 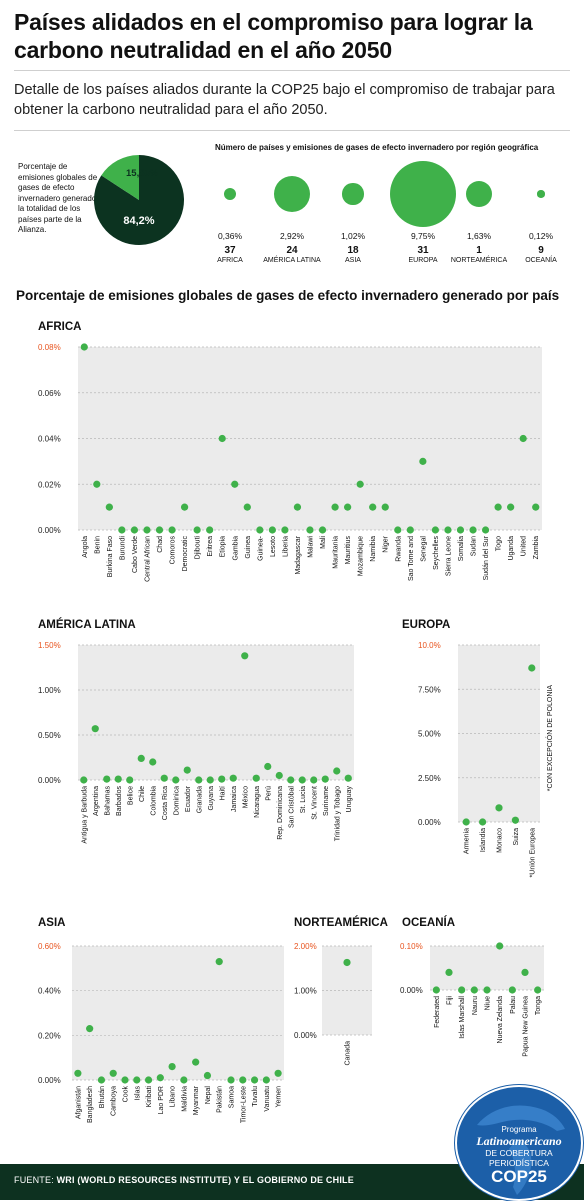 I want to click on region-name: AFRICA, so click(x=230, y=260).